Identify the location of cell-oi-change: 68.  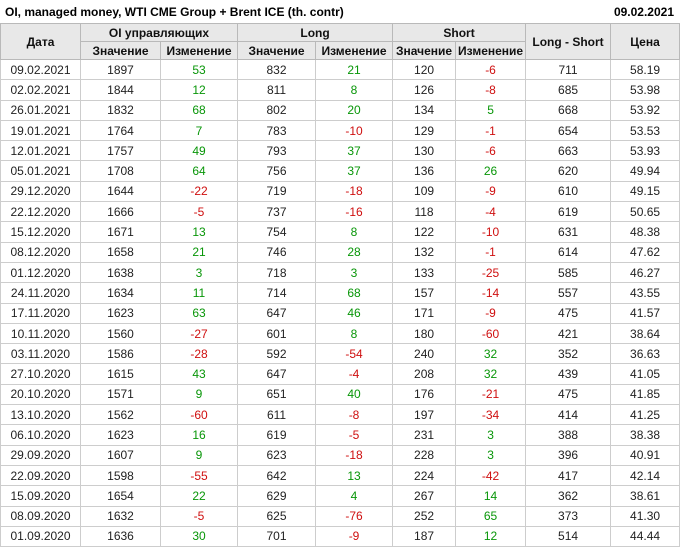
(199, 110).